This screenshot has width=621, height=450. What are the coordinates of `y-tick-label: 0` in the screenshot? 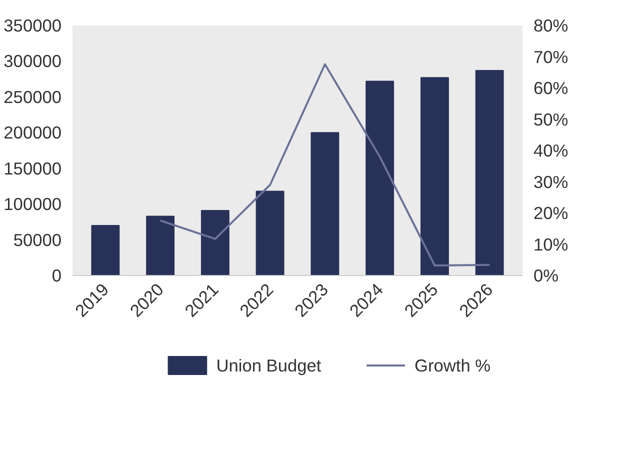 It's located at (57, 276).